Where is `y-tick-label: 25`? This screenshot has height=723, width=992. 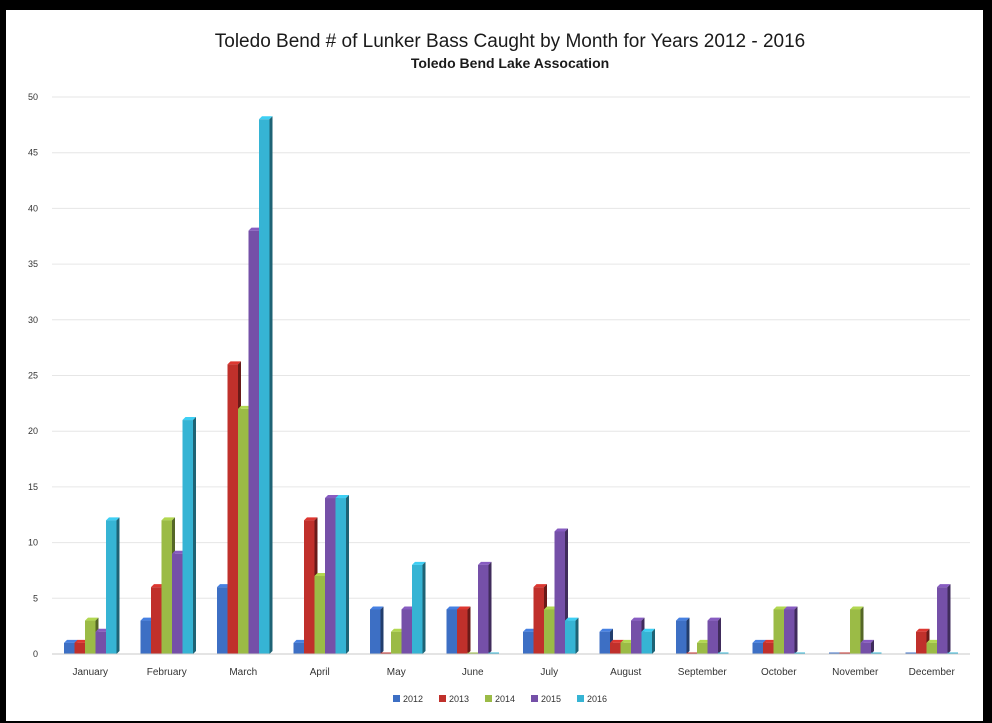 y-tick-label: 25 is located at coordinates (33, 376).